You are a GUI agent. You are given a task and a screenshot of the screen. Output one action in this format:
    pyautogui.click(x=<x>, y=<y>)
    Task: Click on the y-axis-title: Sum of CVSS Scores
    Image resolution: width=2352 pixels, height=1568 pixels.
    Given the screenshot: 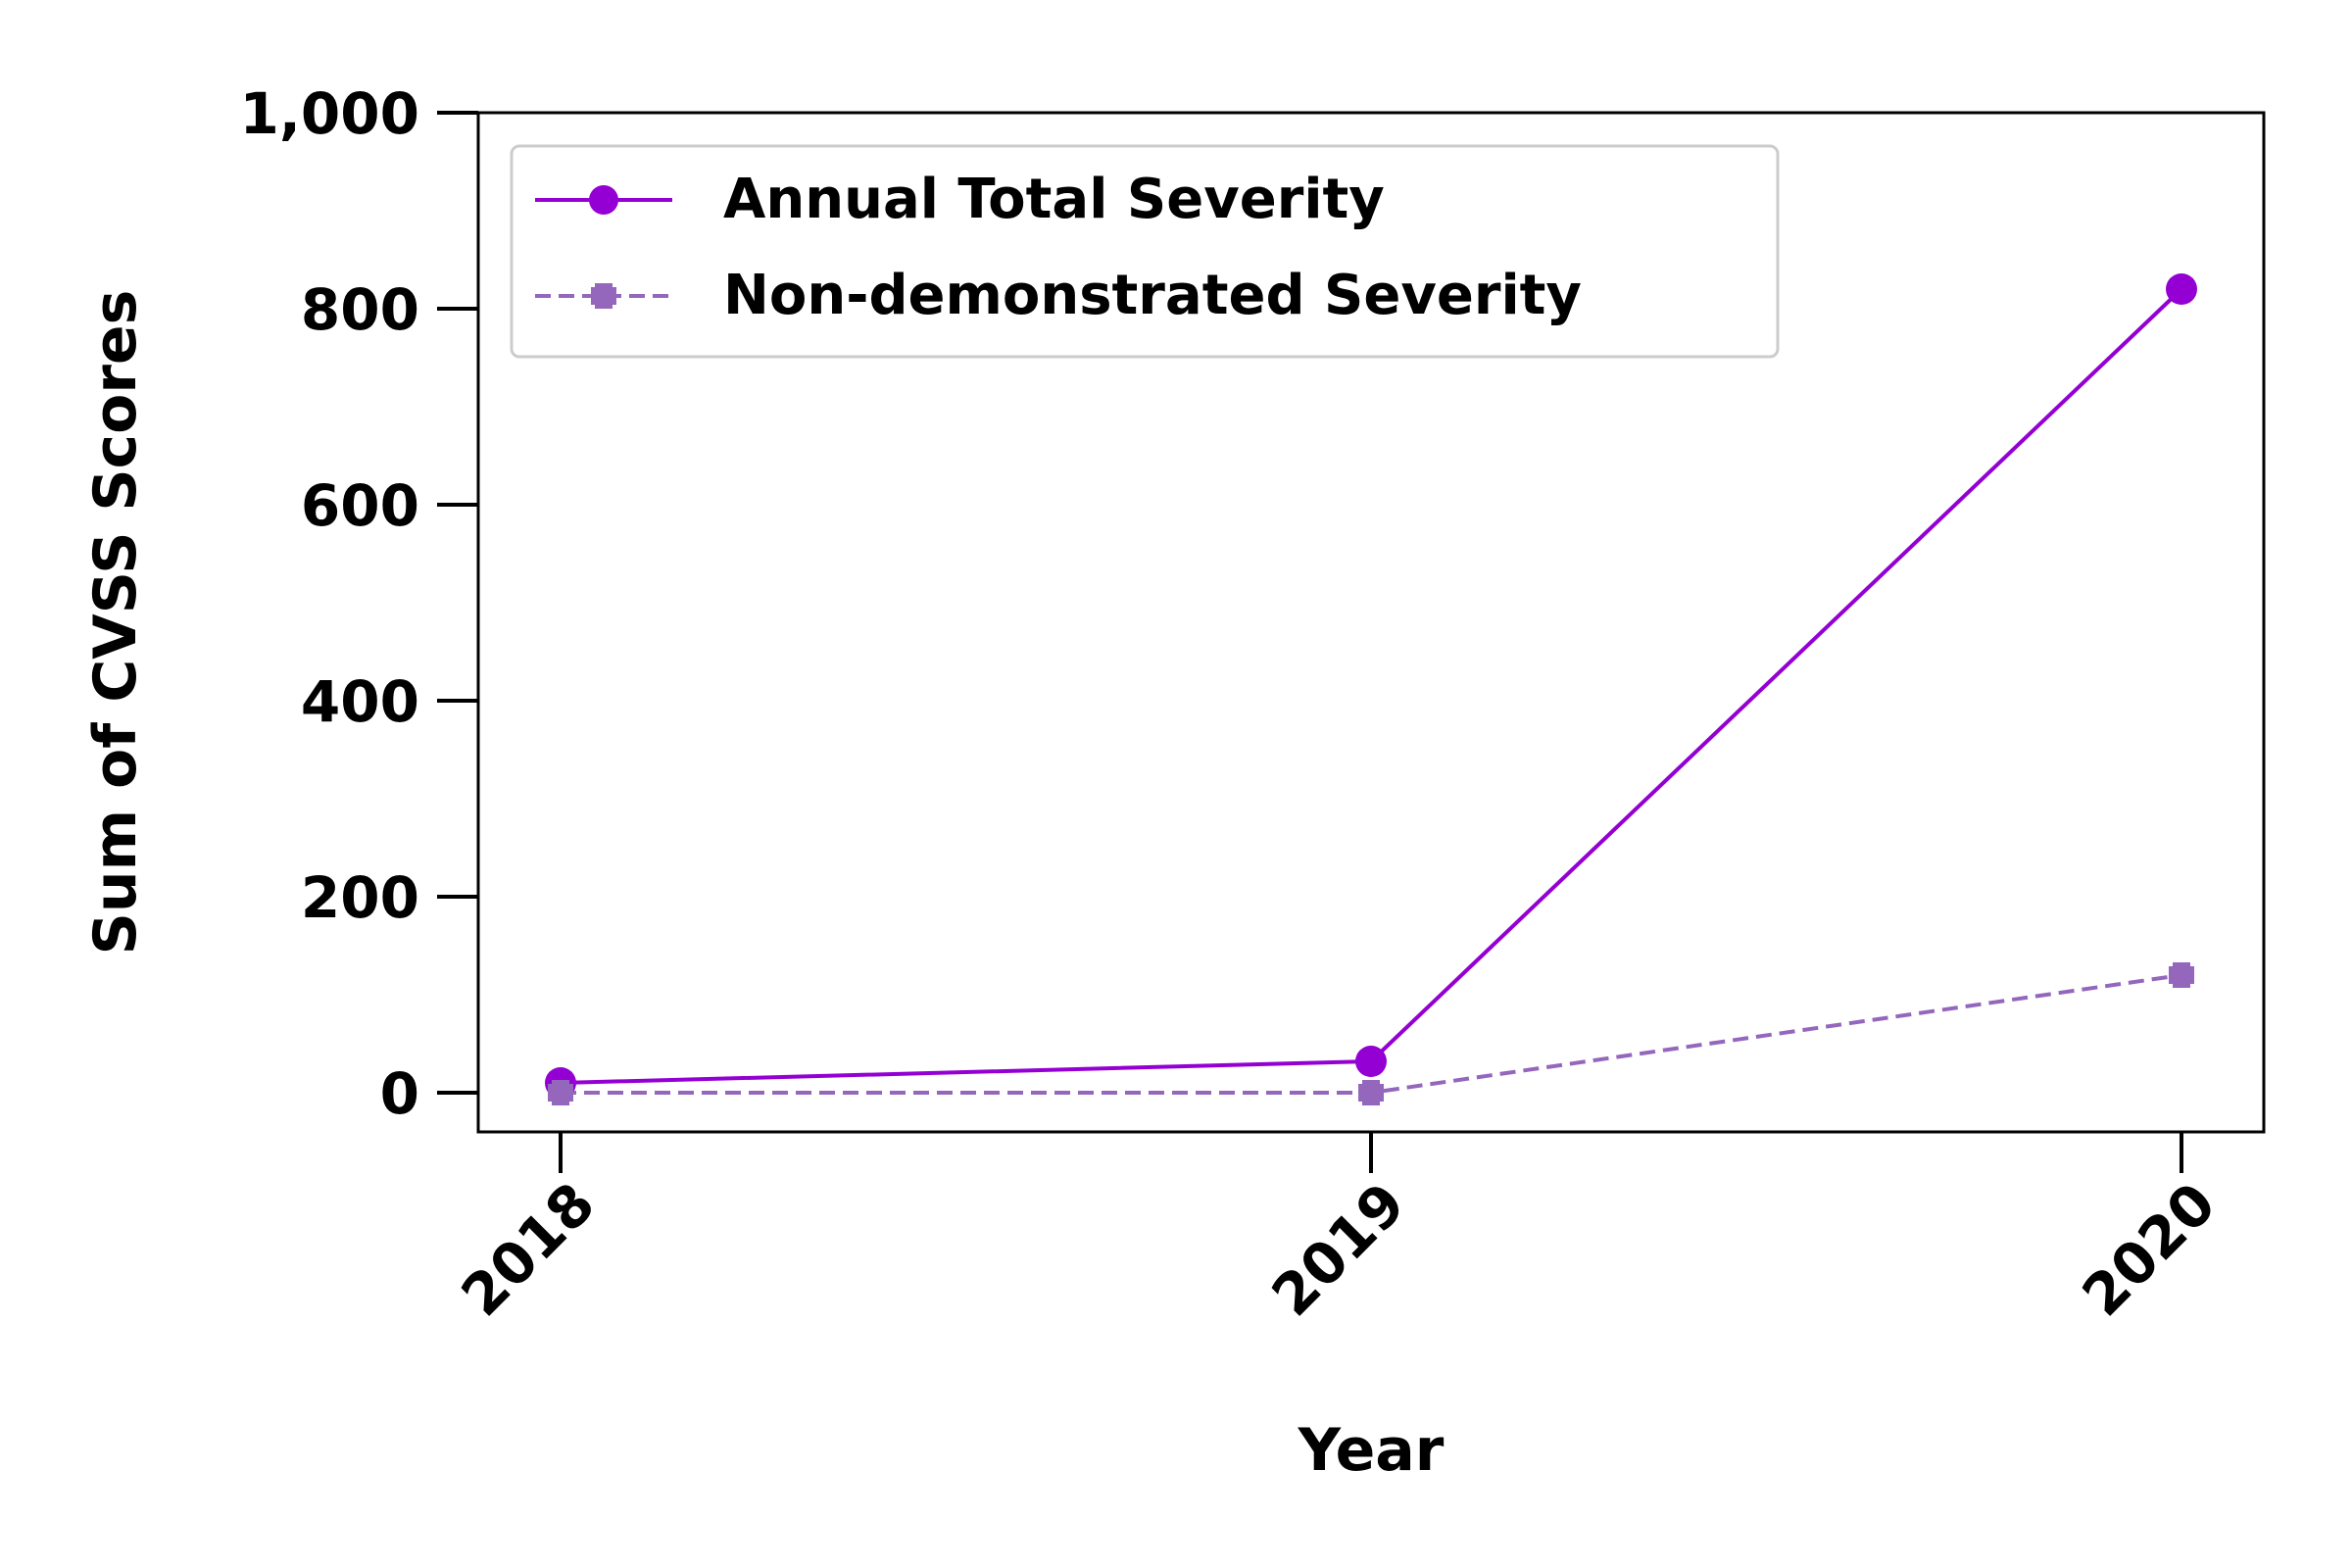 What is the action you would take?
    pyautogui.click(x=115, y=623)
    